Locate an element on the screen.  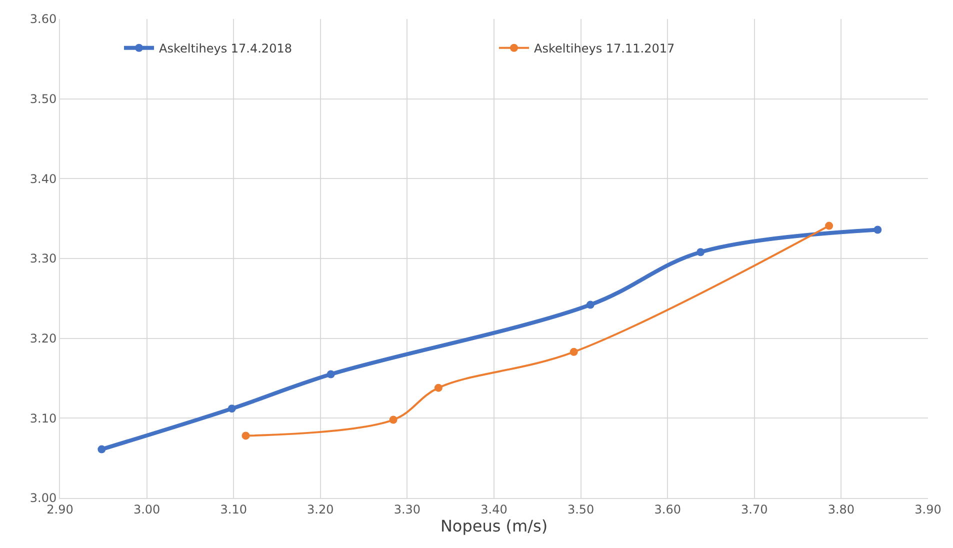
x-tick-label: 3.60 is located at coordinates (667, 509).